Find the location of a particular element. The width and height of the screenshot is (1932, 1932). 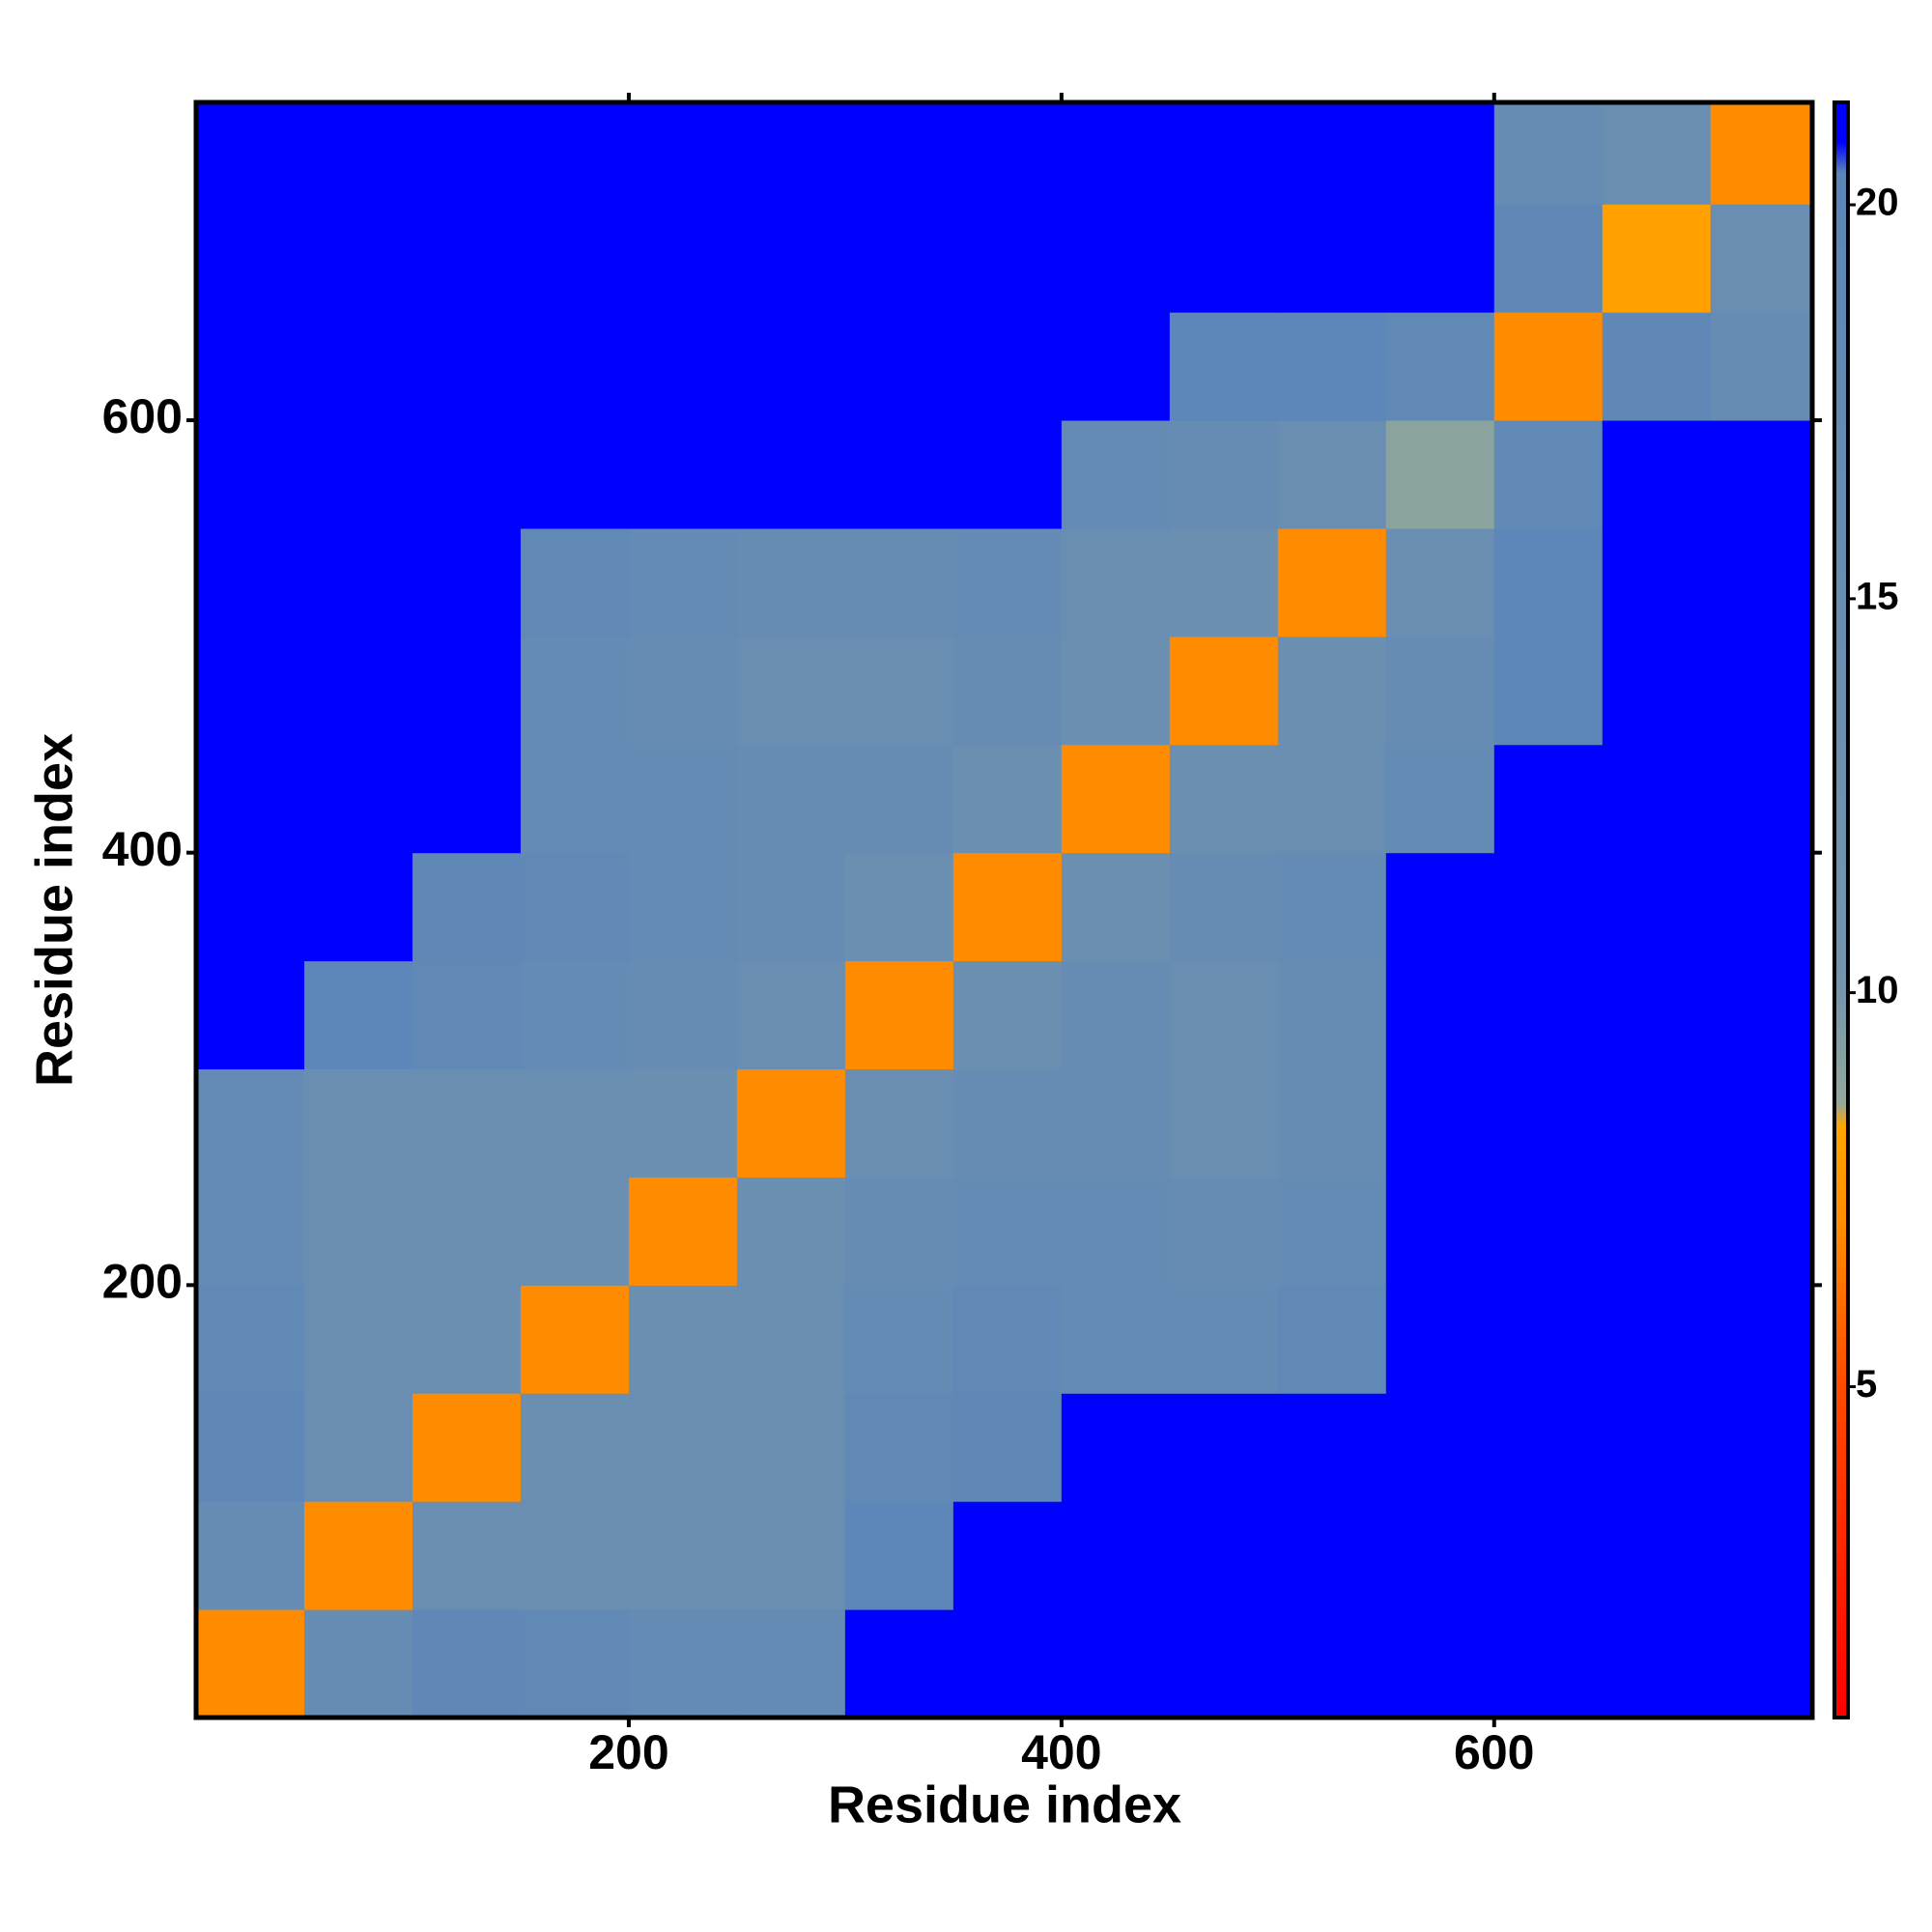

colorbar-tick-label: 10 is located at coordinates (1877, 990).